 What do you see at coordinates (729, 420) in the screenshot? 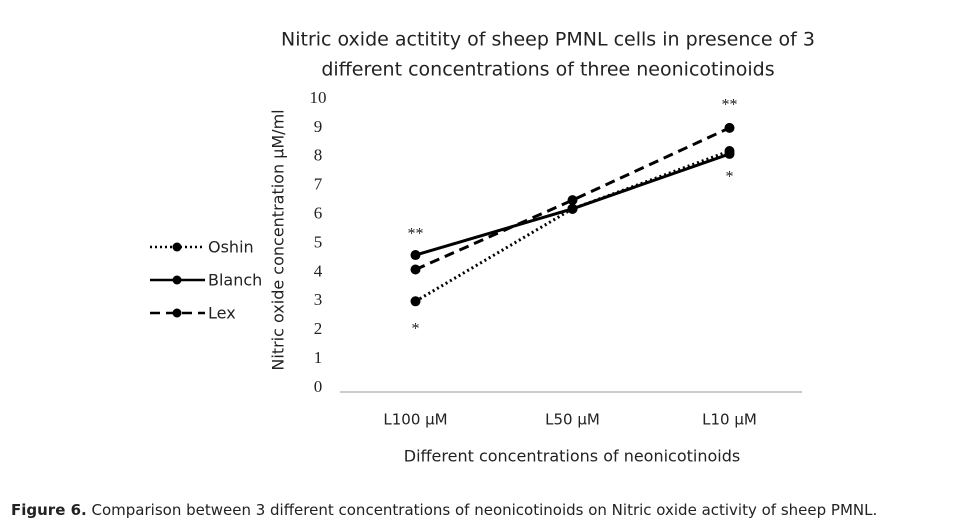
I see `x-tick-label: L10 µM` at bounding box center [729, 420].